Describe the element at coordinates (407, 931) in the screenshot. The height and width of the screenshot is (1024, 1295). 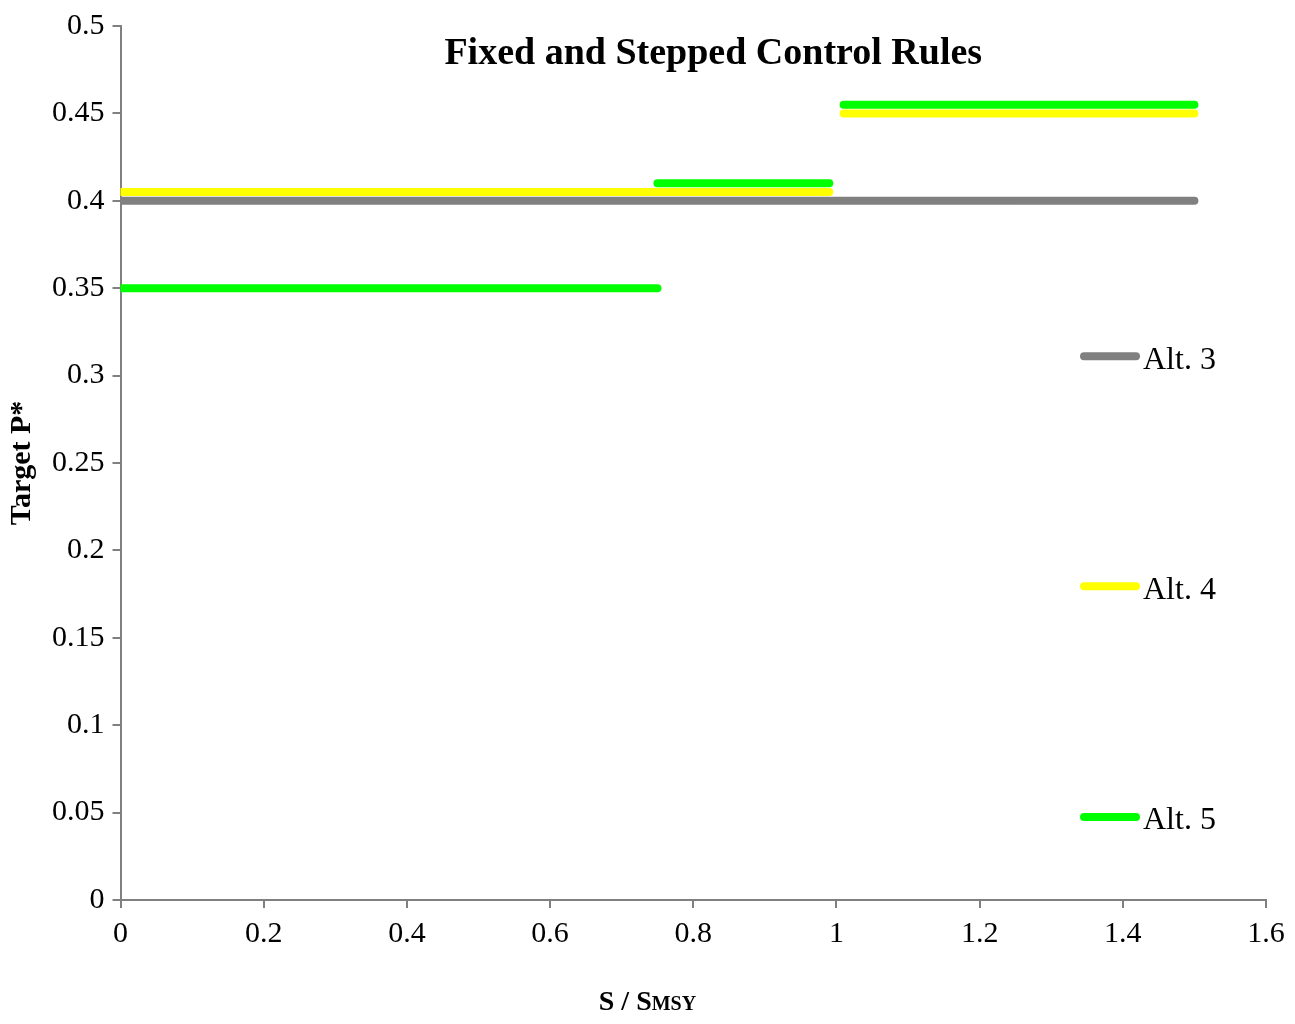
I see `x-tick-label: 0.4` at that location.